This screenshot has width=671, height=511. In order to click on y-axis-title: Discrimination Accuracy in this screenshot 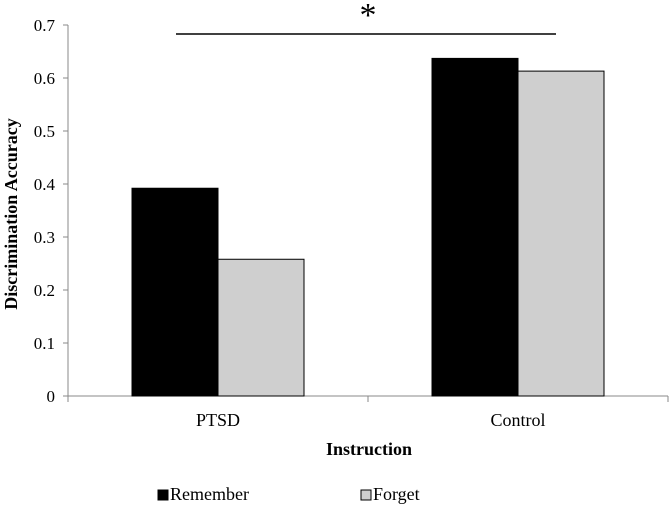, I will do `click(11, 213)`.